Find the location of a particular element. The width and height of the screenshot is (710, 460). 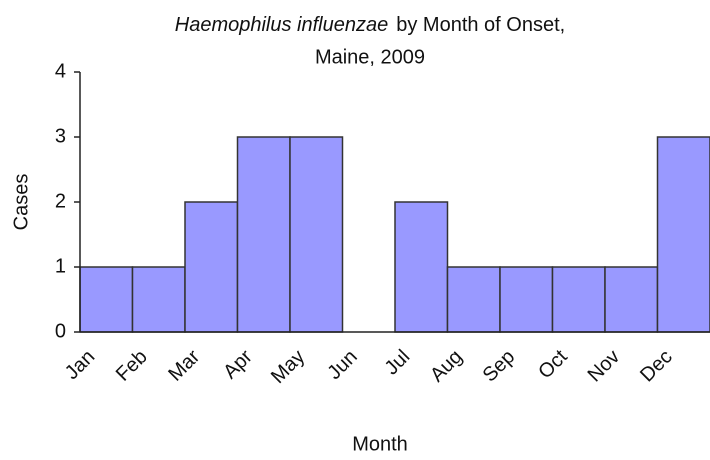

x-tick-label: Jun is located at coordinates (342, 365).